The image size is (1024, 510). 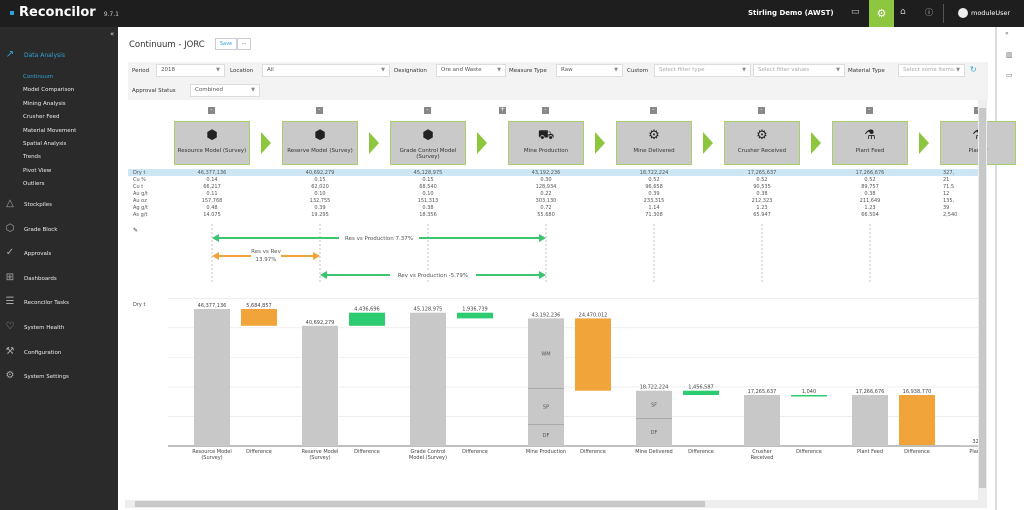 What do you see at coordinates (946, 180) in the screenshot?
I see `value-cell: 21` at bounding box center [946, 180].